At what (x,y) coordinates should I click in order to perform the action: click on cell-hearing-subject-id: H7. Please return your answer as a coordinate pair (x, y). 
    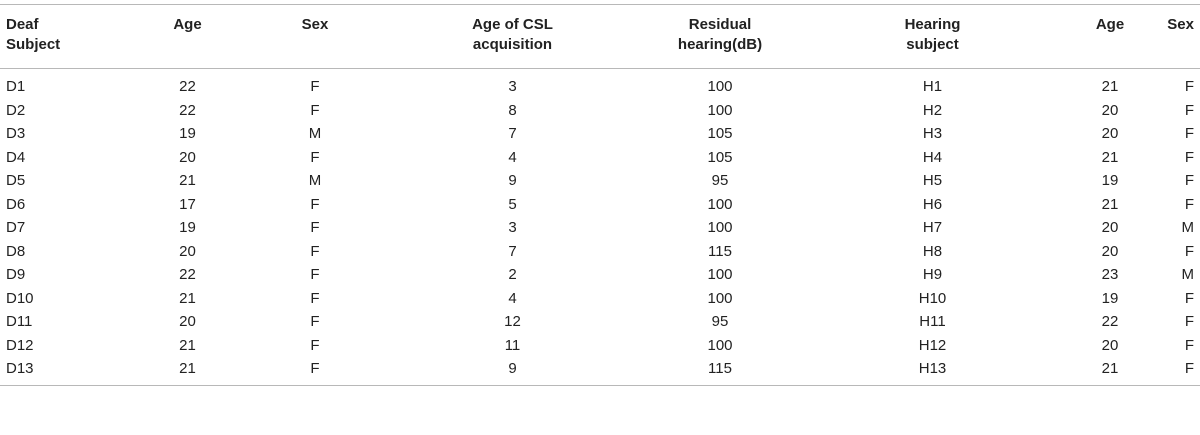
    Looking at the image, I should click on (932, 227).